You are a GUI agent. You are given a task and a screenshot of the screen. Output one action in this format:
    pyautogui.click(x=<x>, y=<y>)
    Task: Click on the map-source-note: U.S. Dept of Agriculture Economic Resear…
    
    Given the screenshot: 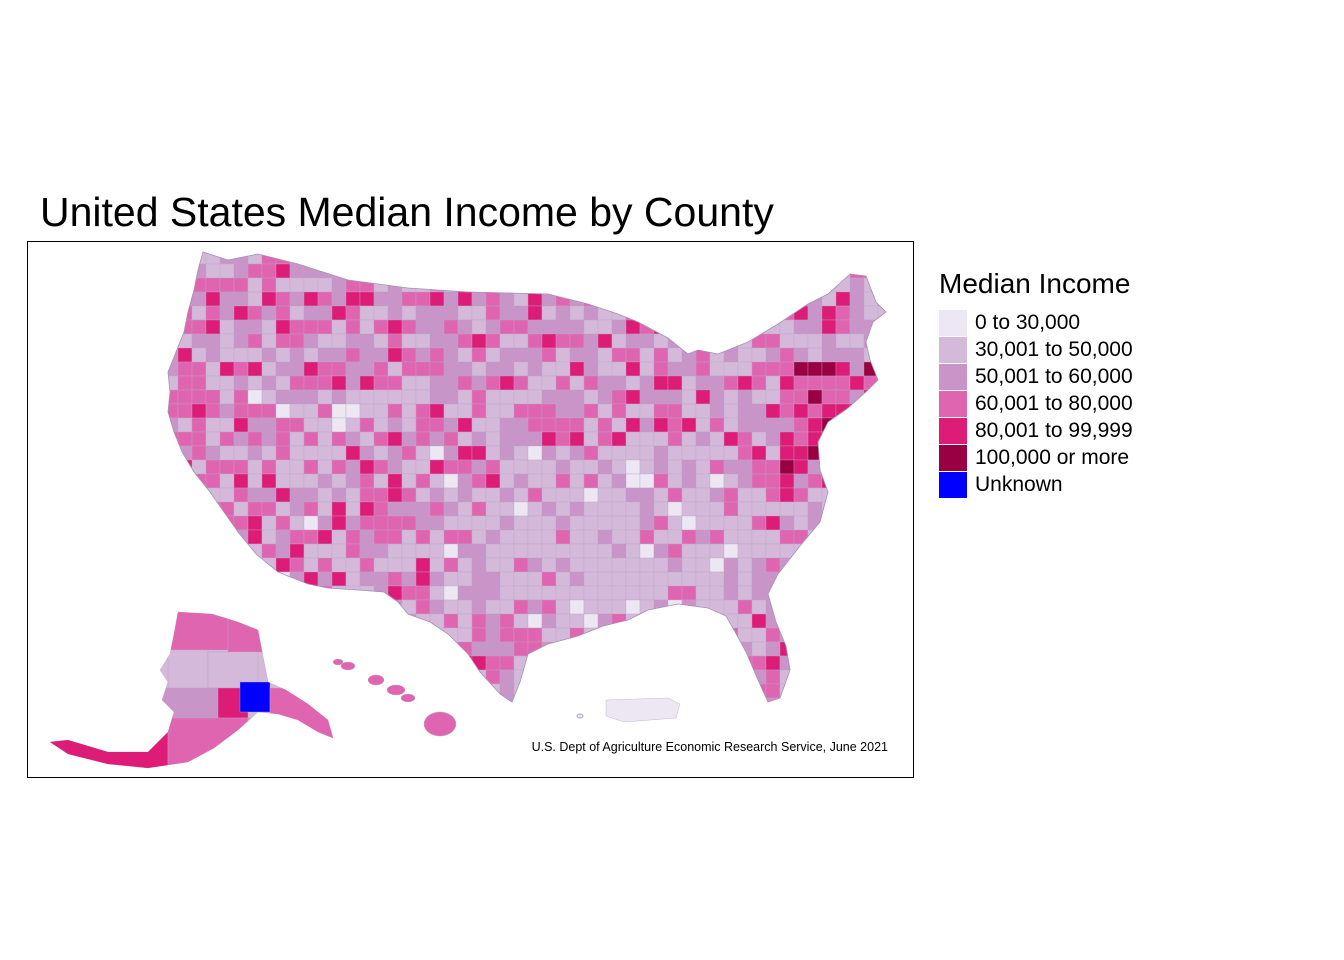 What is the action you would take?
    pyautogui.click(x=709, y=747)
    